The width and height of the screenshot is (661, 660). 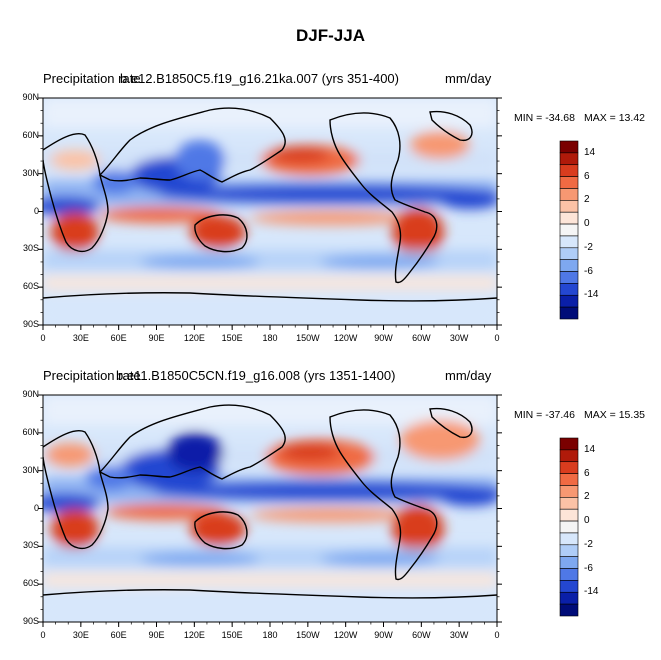 What do you see at coordinates (468, 375) in the screenshot?
I see `panel2-units: mm/day` at bounding box center [468, 375].